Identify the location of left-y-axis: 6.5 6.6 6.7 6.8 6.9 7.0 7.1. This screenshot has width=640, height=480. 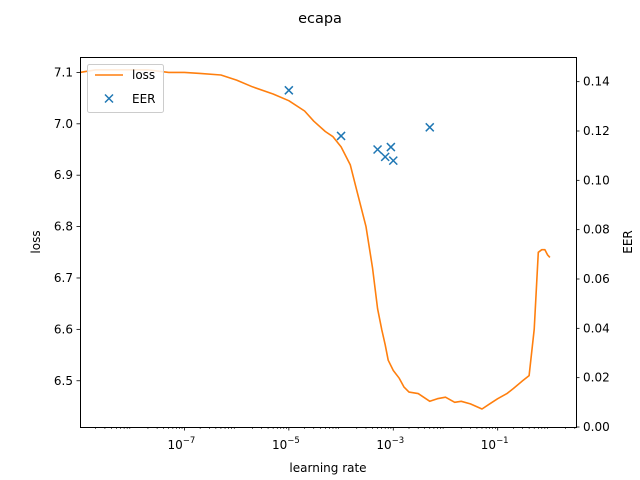
(67, 226).